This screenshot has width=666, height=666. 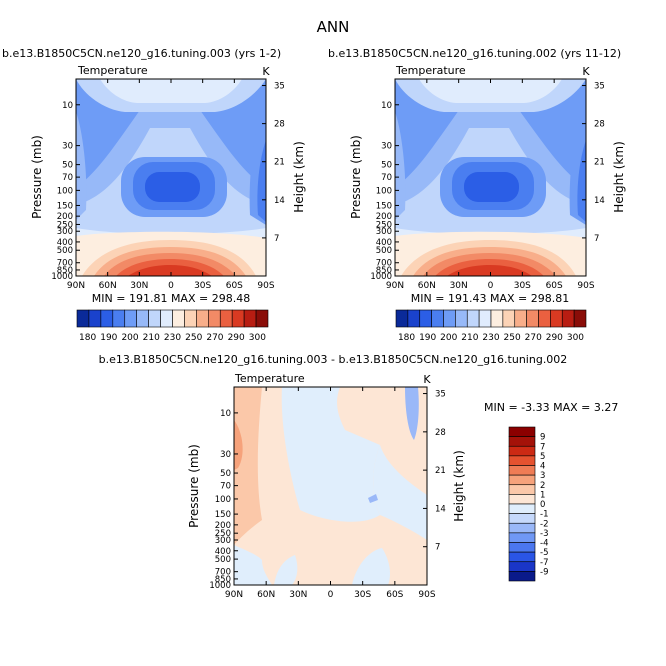 What do you see at coordinates (384, 191) in the screenshot?
I see `panel-b-p-tick-label: 100` at bounding box center [384, 191].